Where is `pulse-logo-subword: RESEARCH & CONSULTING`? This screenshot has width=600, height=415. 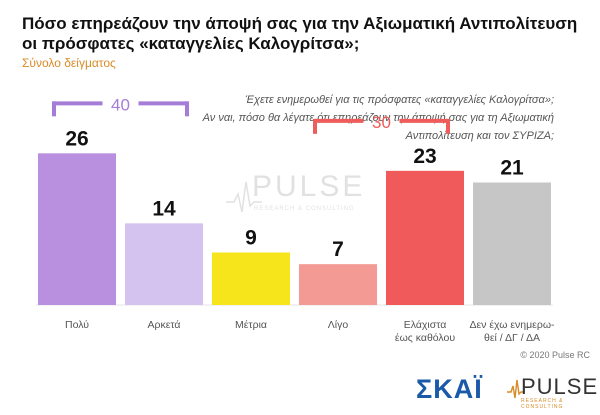
pulse-logo-subword: RESEARCH & CONSULTING is located at coordinates (542, 404).